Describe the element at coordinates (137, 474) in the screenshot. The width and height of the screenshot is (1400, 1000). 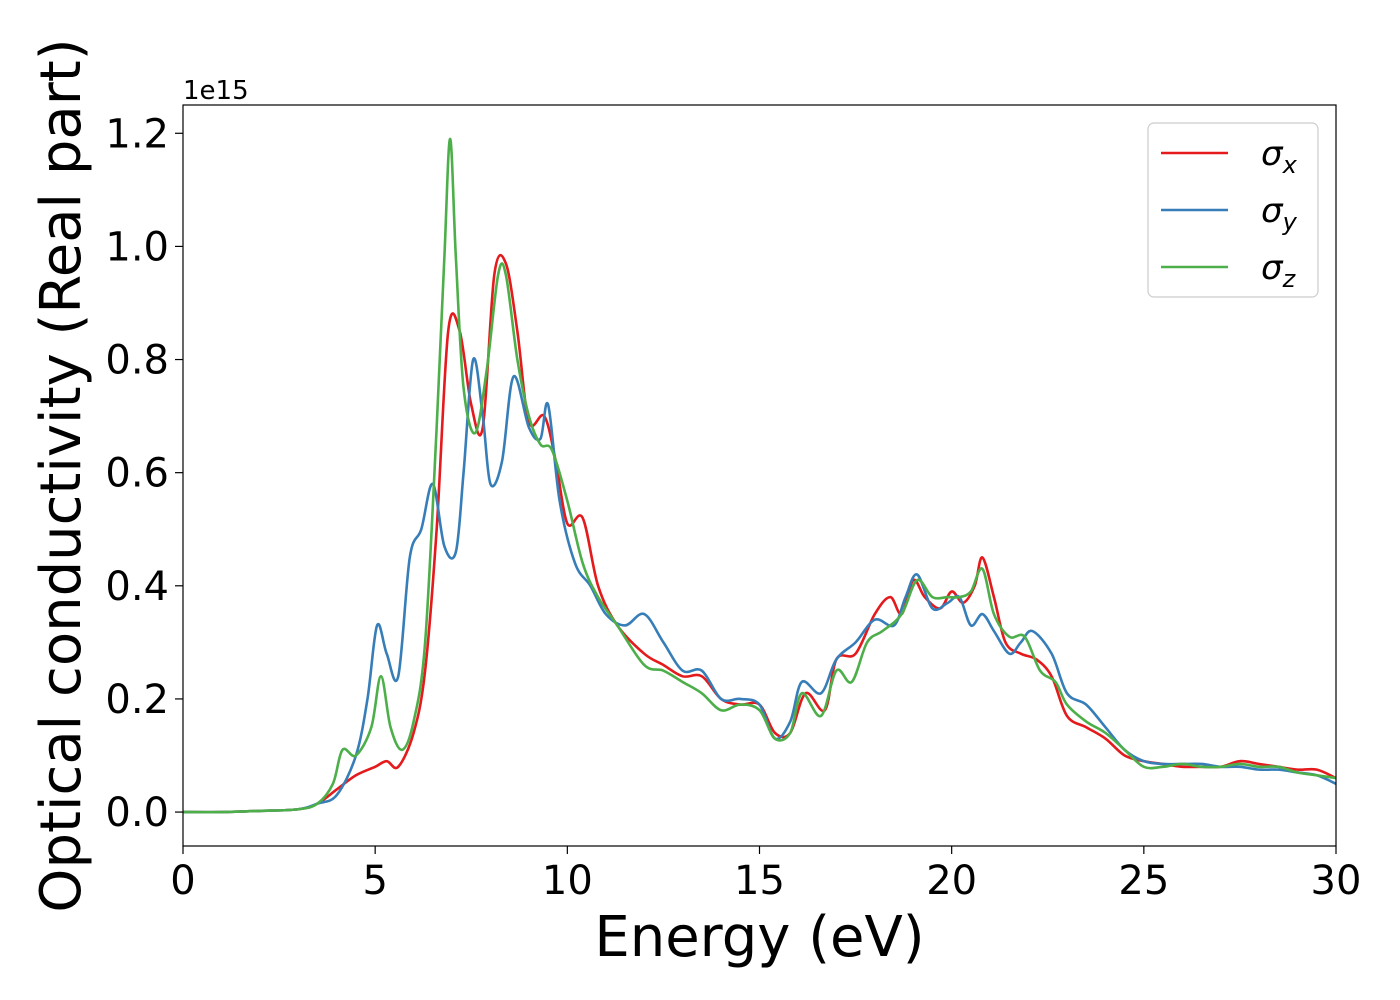
I see `y-tick-label: 0.6` at that location.